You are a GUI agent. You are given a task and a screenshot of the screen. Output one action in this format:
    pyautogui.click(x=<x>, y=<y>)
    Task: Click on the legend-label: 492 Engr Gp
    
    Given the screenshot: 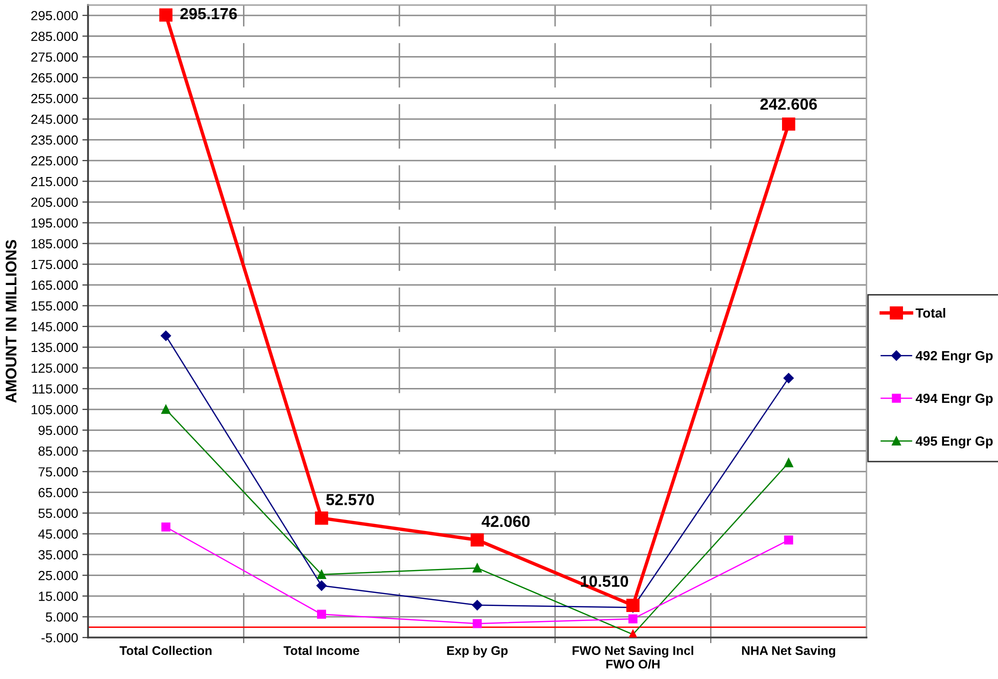 What is the action you would take?
    pyautogui.click(x=954, y=356)
    